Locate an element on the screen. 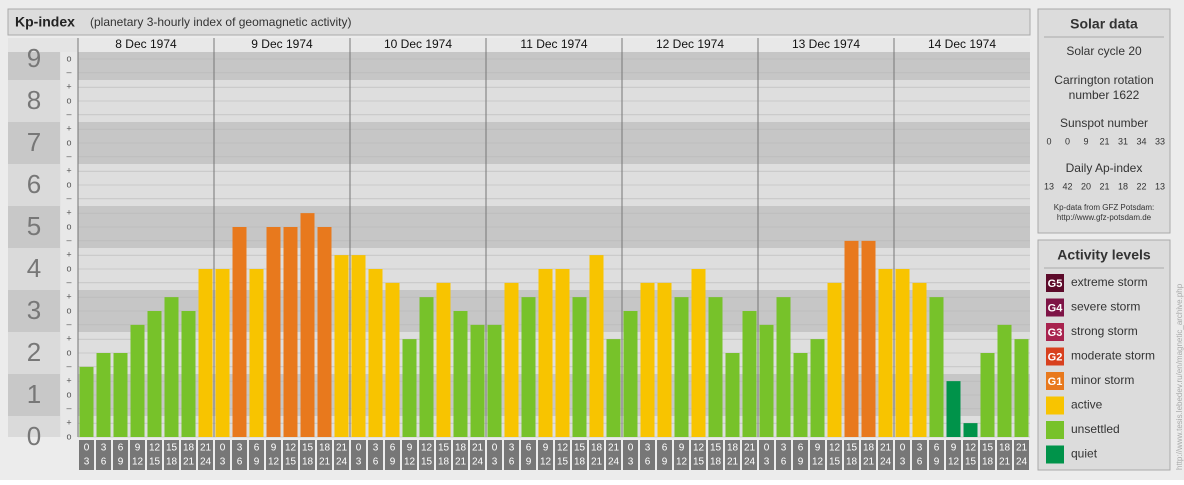  day-label: 14 Dec 1974 is located at coordinates (962, 44).